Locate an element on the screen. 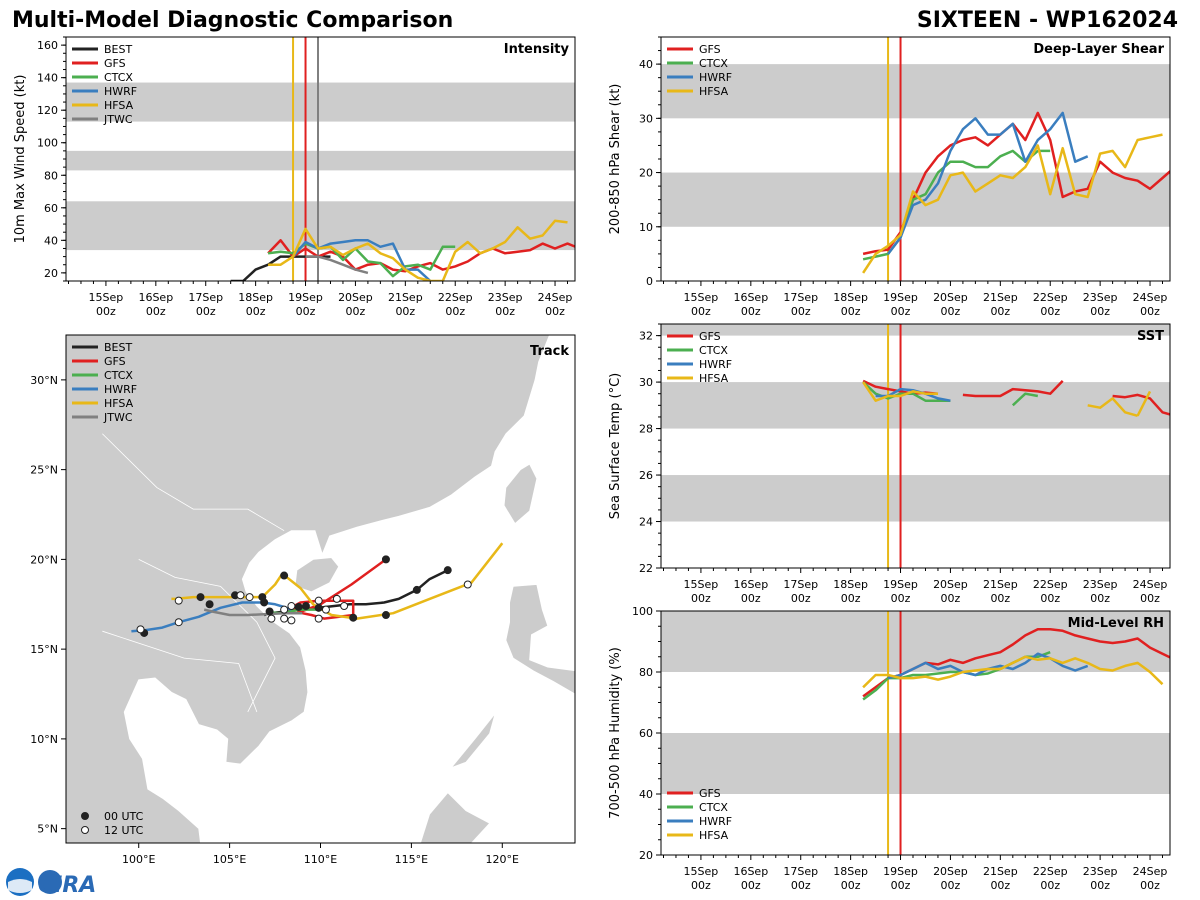  lat-tick-label: 30°N is located at coordinates (44, 380).